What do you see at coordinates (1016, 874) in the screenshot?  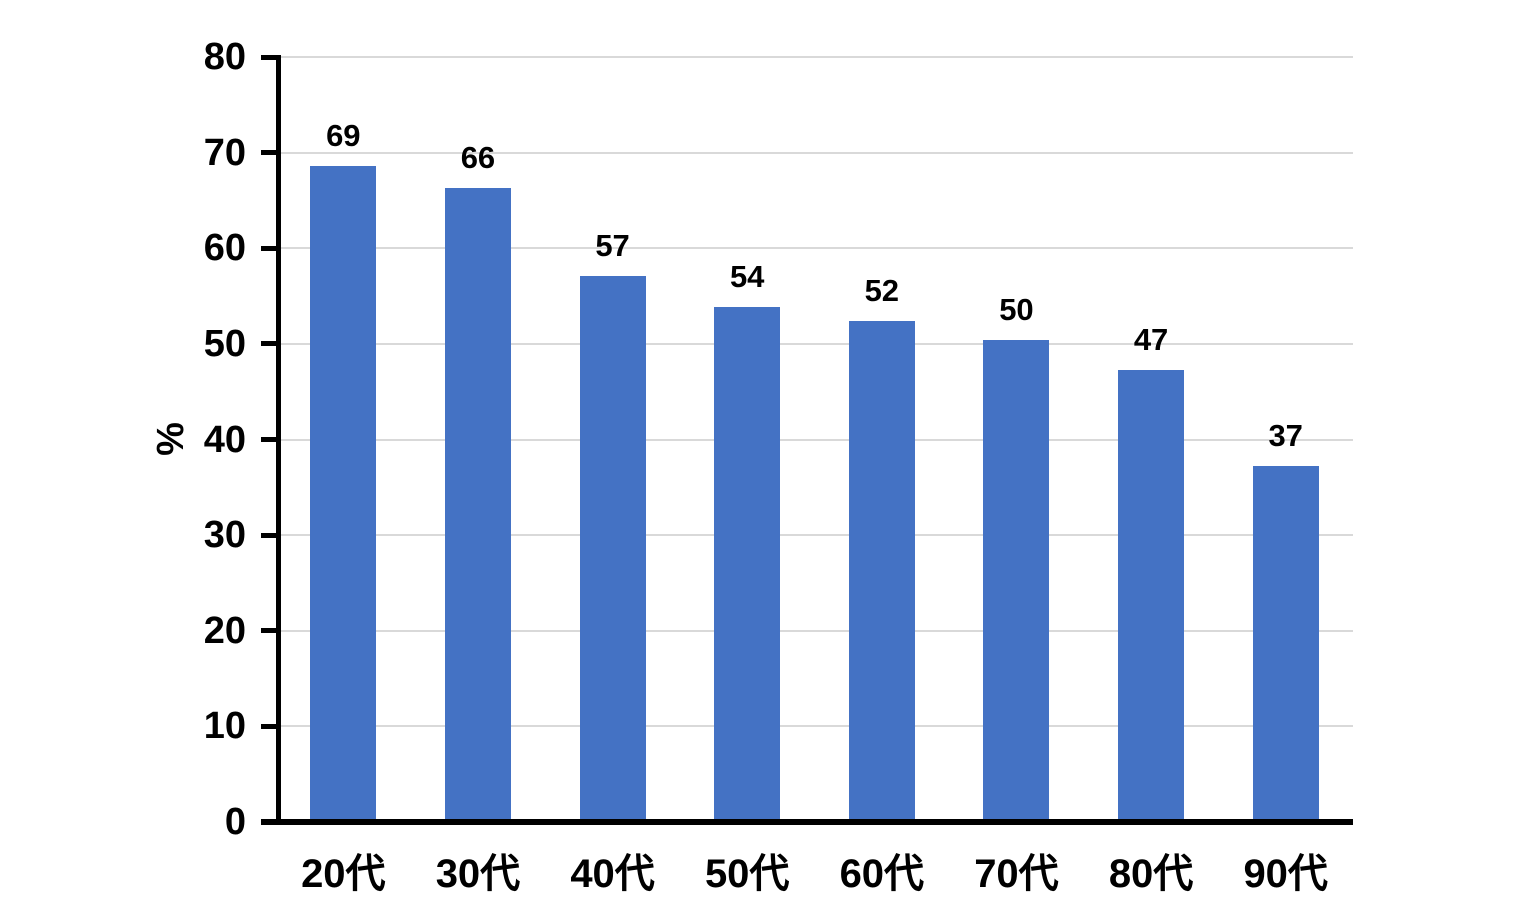 I see `x-tick-label-70代: 70代` at bounding box center [1016, 874].